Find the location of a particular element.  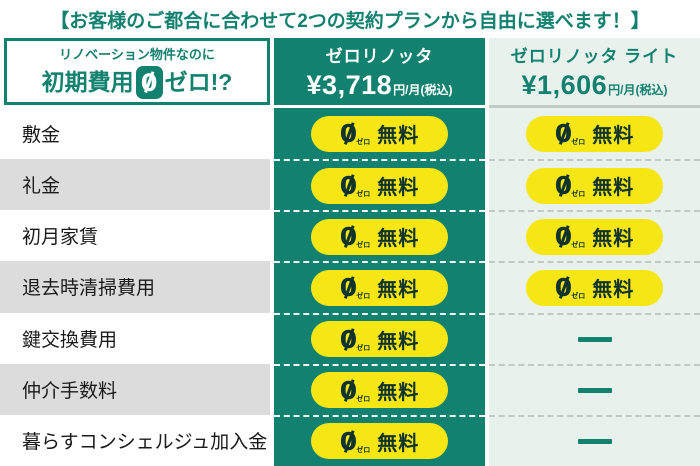

feature-header-subtitle: リノベーション物件なのに is located at coordinates (137, 54).